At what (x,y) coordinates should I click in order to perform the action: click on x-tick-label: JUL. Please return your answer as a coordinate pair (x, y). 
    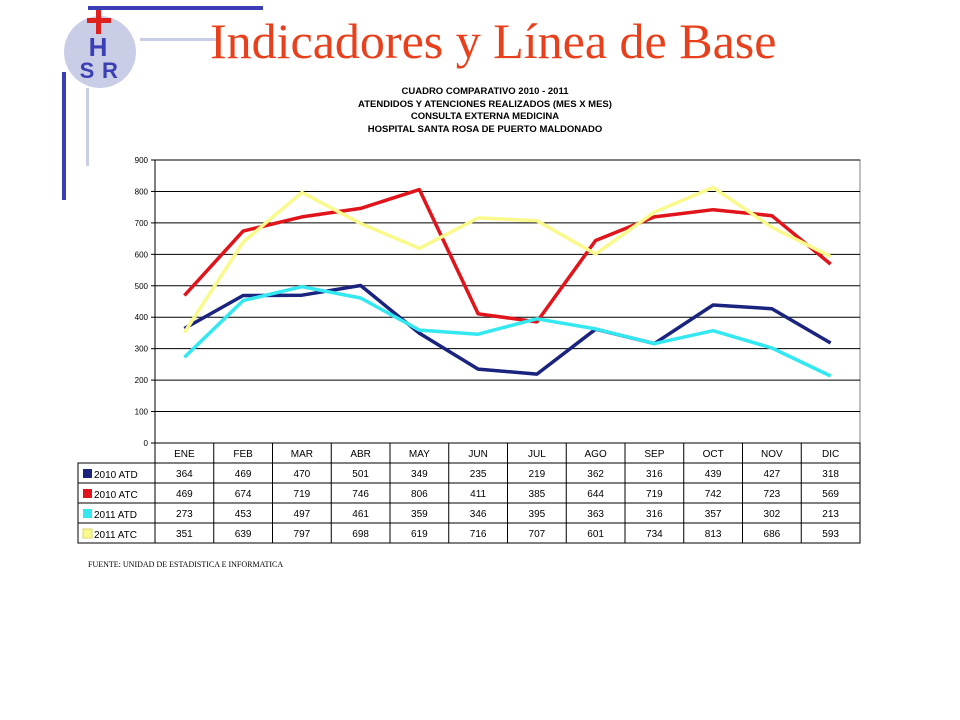
    Looking at the image, I should click on (537, 454).